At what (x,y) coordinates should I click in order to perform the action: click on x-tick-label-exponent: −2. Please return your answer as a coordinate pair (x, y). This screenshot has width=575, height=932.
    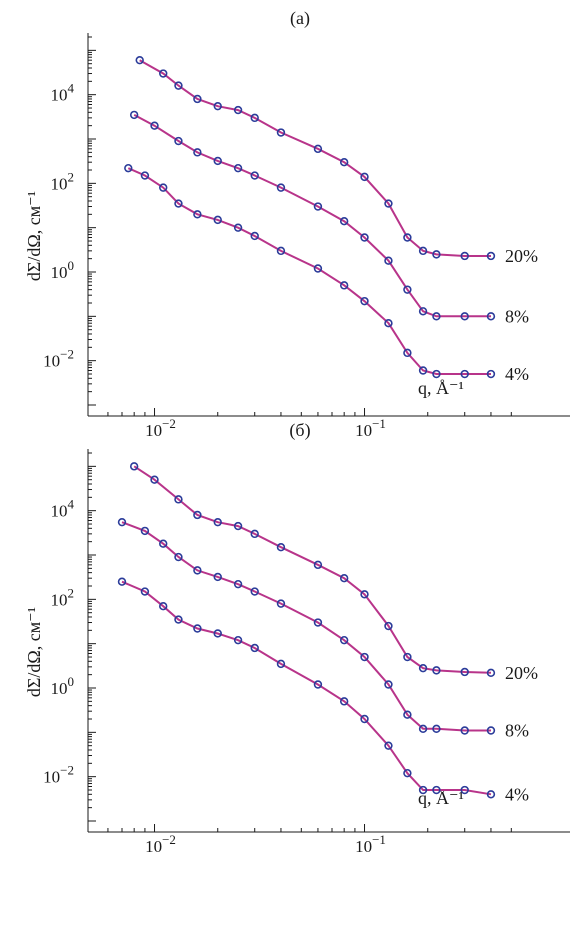
    Looking at the image, I should click on (169, 839).